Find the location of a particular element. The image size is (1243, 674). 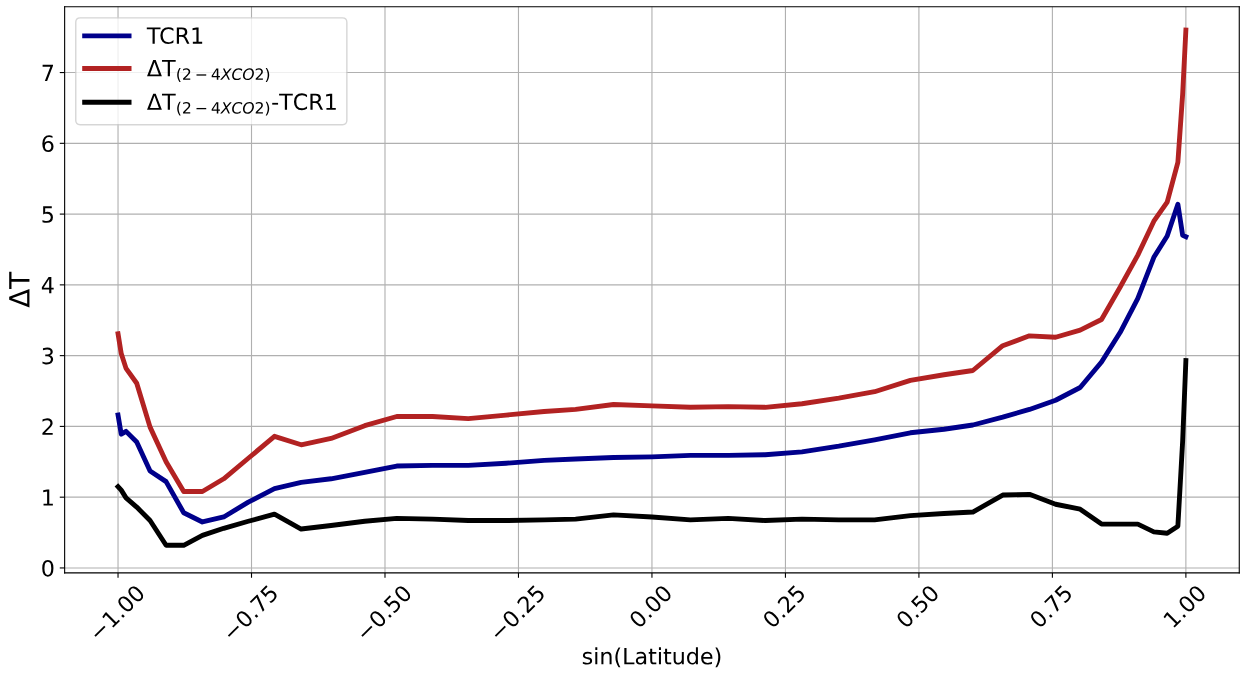

legend-label: ΔT$_{(2−4XCO2)}$-TCR1 is located at coordinates (241, 104).